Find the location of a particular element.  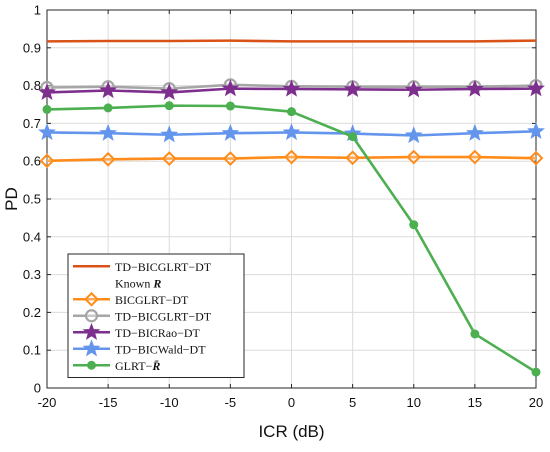

x-tick-label: -20 is located at coordinates (47, 402).